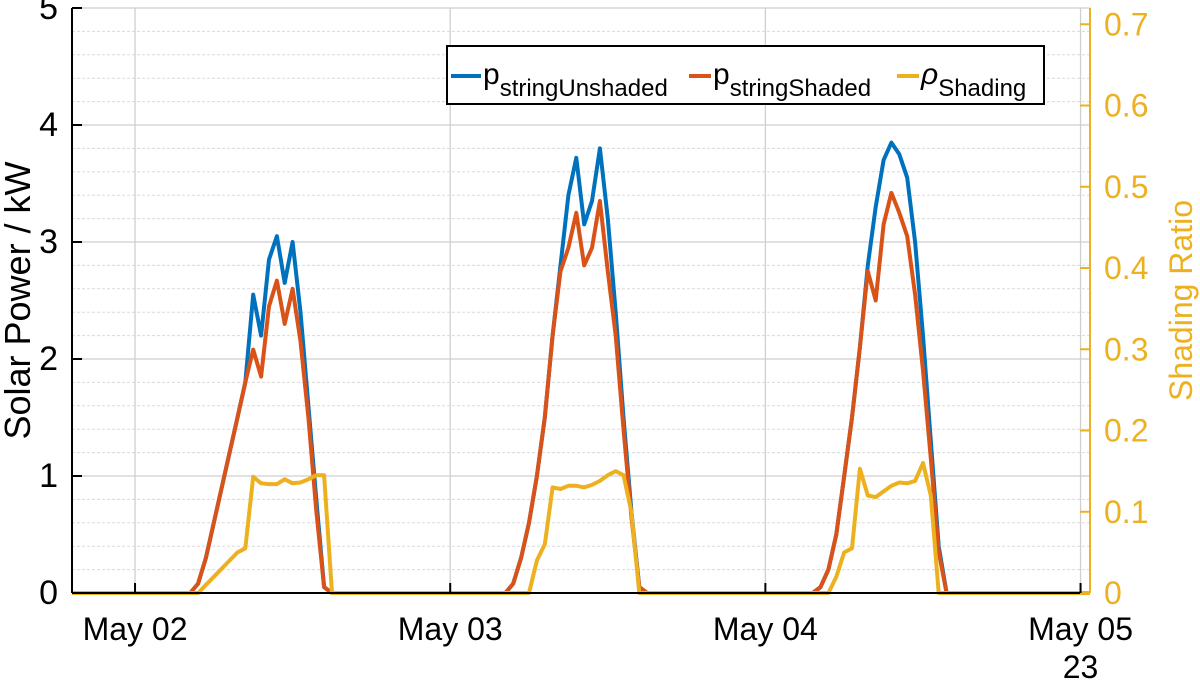 This screenshot has height=690, width=1200. What do you see at coordinates (1126, 268) in the screenshot?
I see `y2-tick-label: 0.4` at bounding box center [1126, 268].